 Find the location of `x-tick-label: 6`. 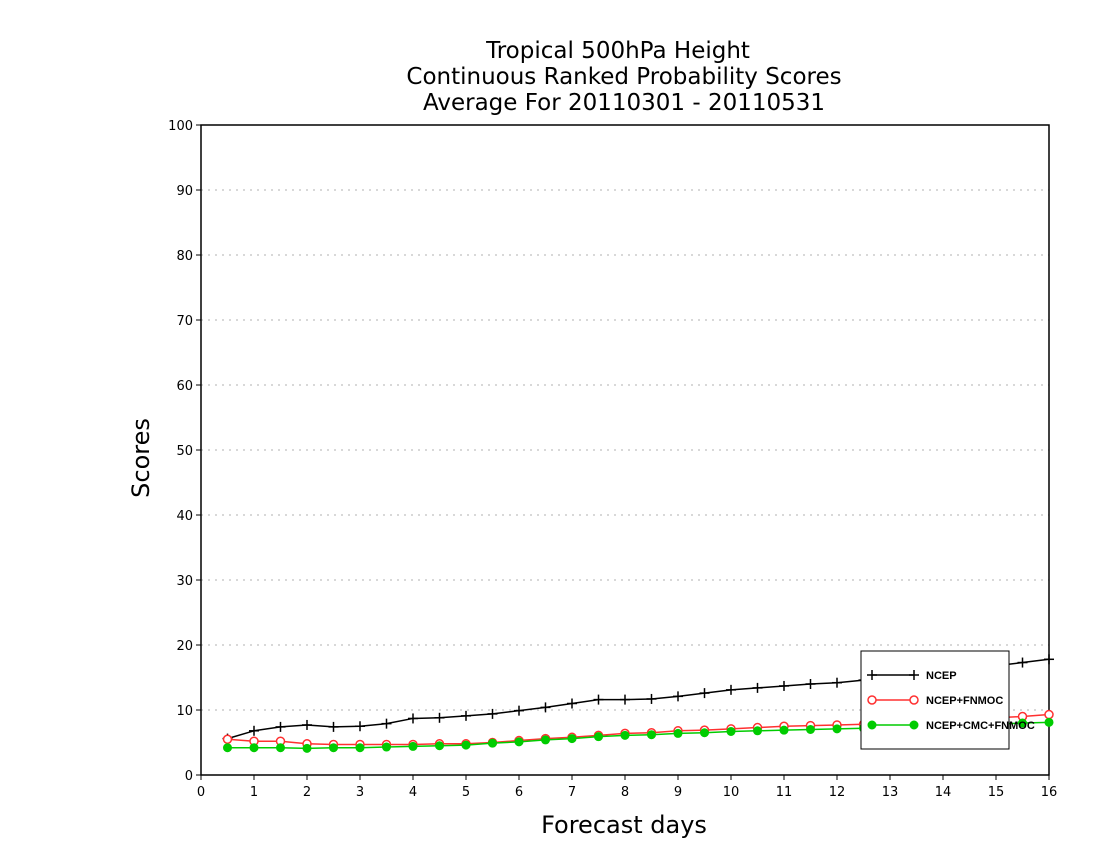

x-tick-label: 6 is located at coordinates (519, 792).